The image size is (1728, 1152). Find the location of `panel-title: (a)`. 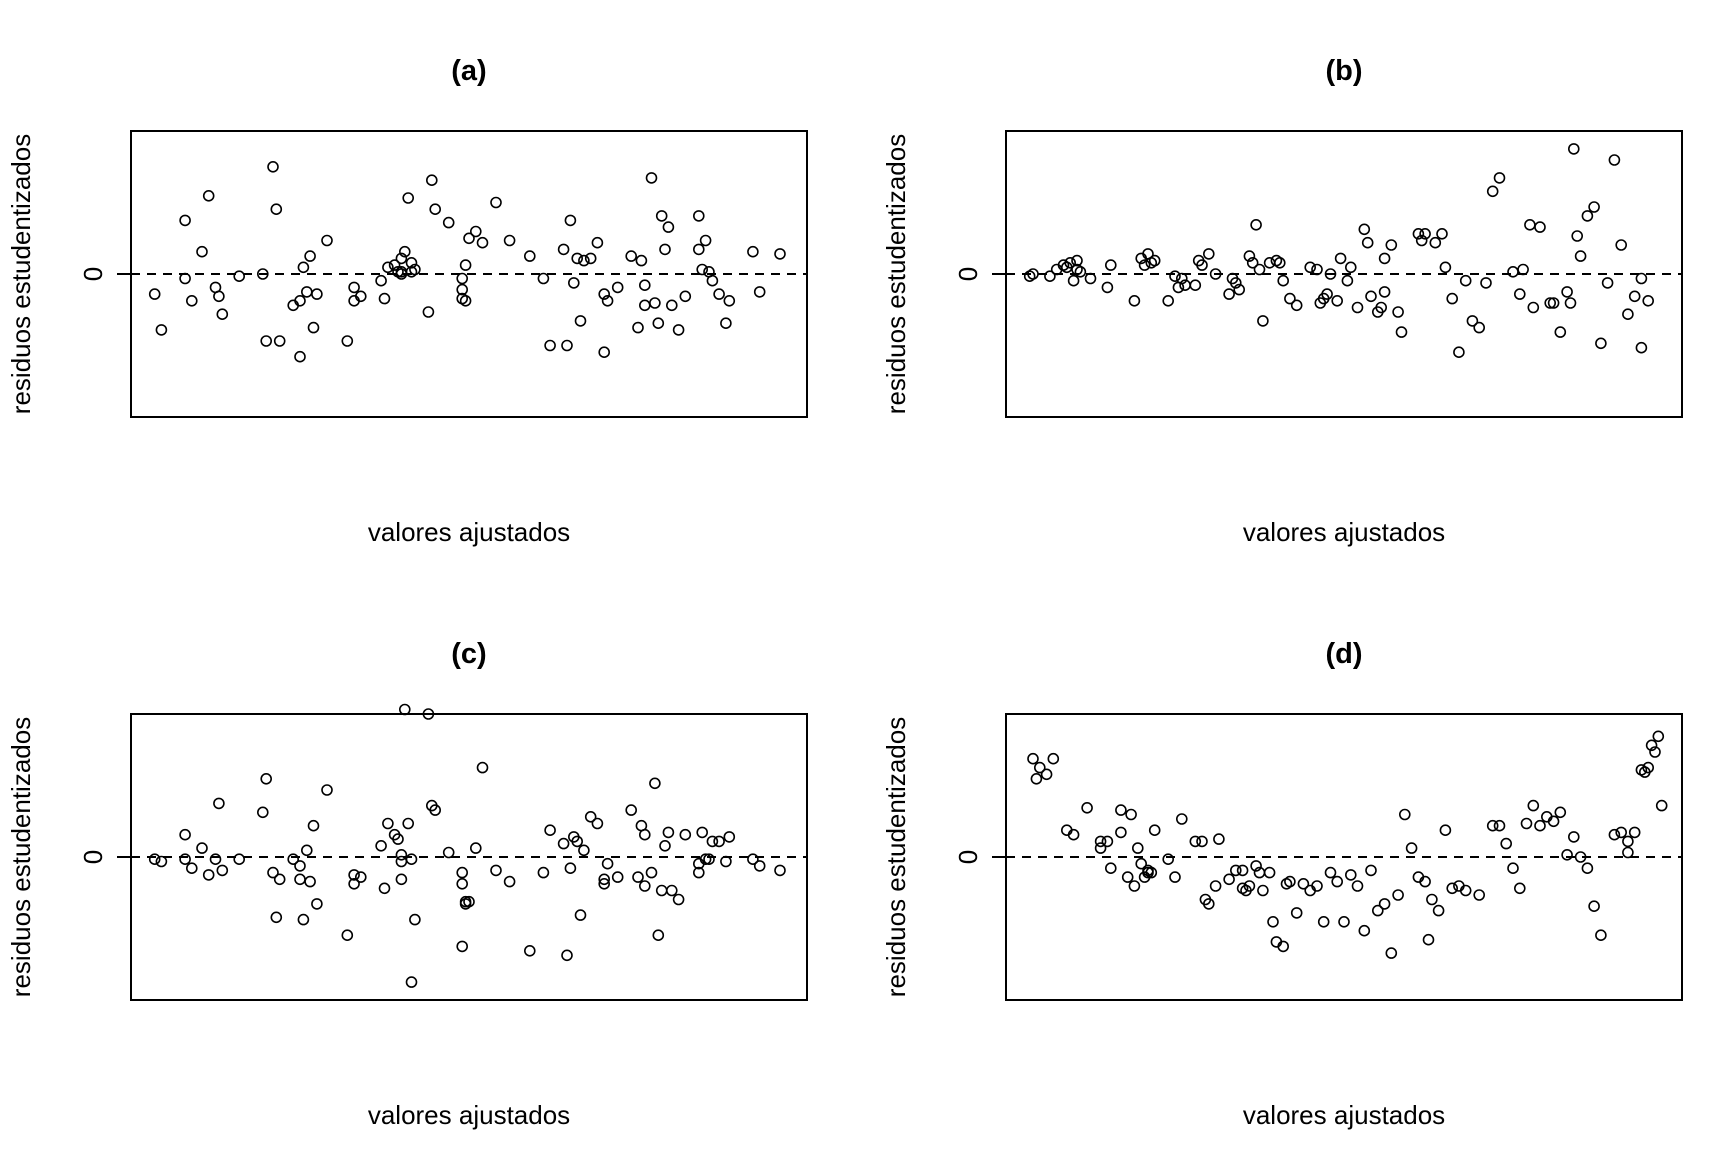

panel-title: (a) is located at coordinates (468, 71).